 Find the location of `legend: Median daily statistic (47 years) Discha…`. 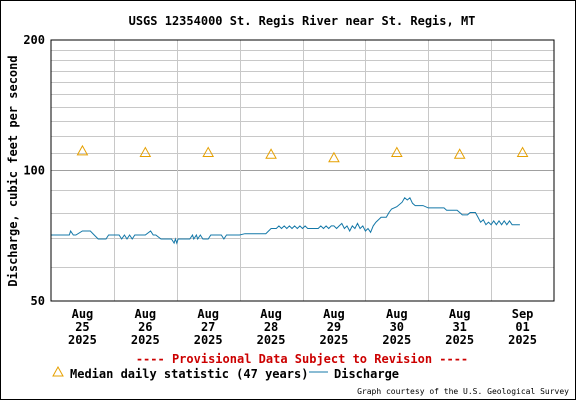

legend: Median daily statistic (47 years) Discha… is located at coordinates (225, 373).